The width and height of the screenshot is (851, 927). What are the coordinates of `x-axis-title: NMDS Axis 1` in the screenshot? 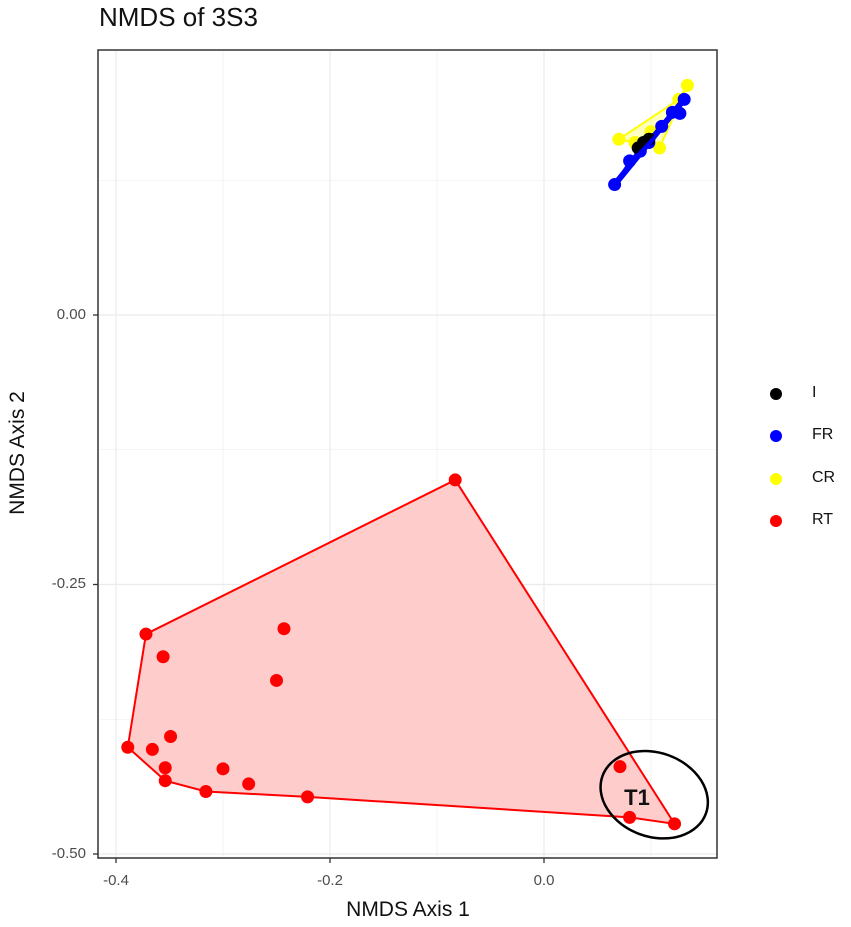 It's located at (408, 909).